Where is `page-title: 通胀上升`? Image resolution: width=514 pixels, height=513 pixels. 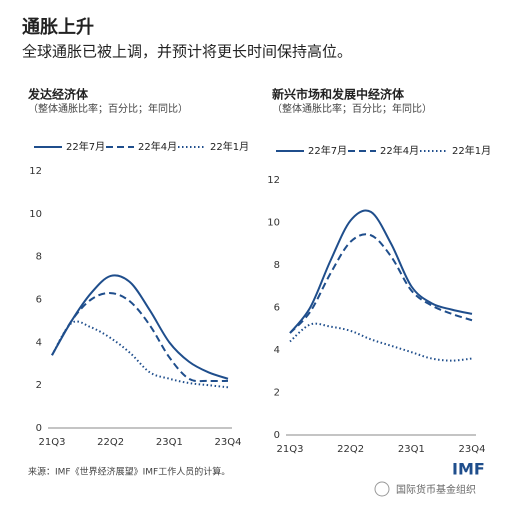 page-title: 通胀上升 is located at coordinates (58, 27).